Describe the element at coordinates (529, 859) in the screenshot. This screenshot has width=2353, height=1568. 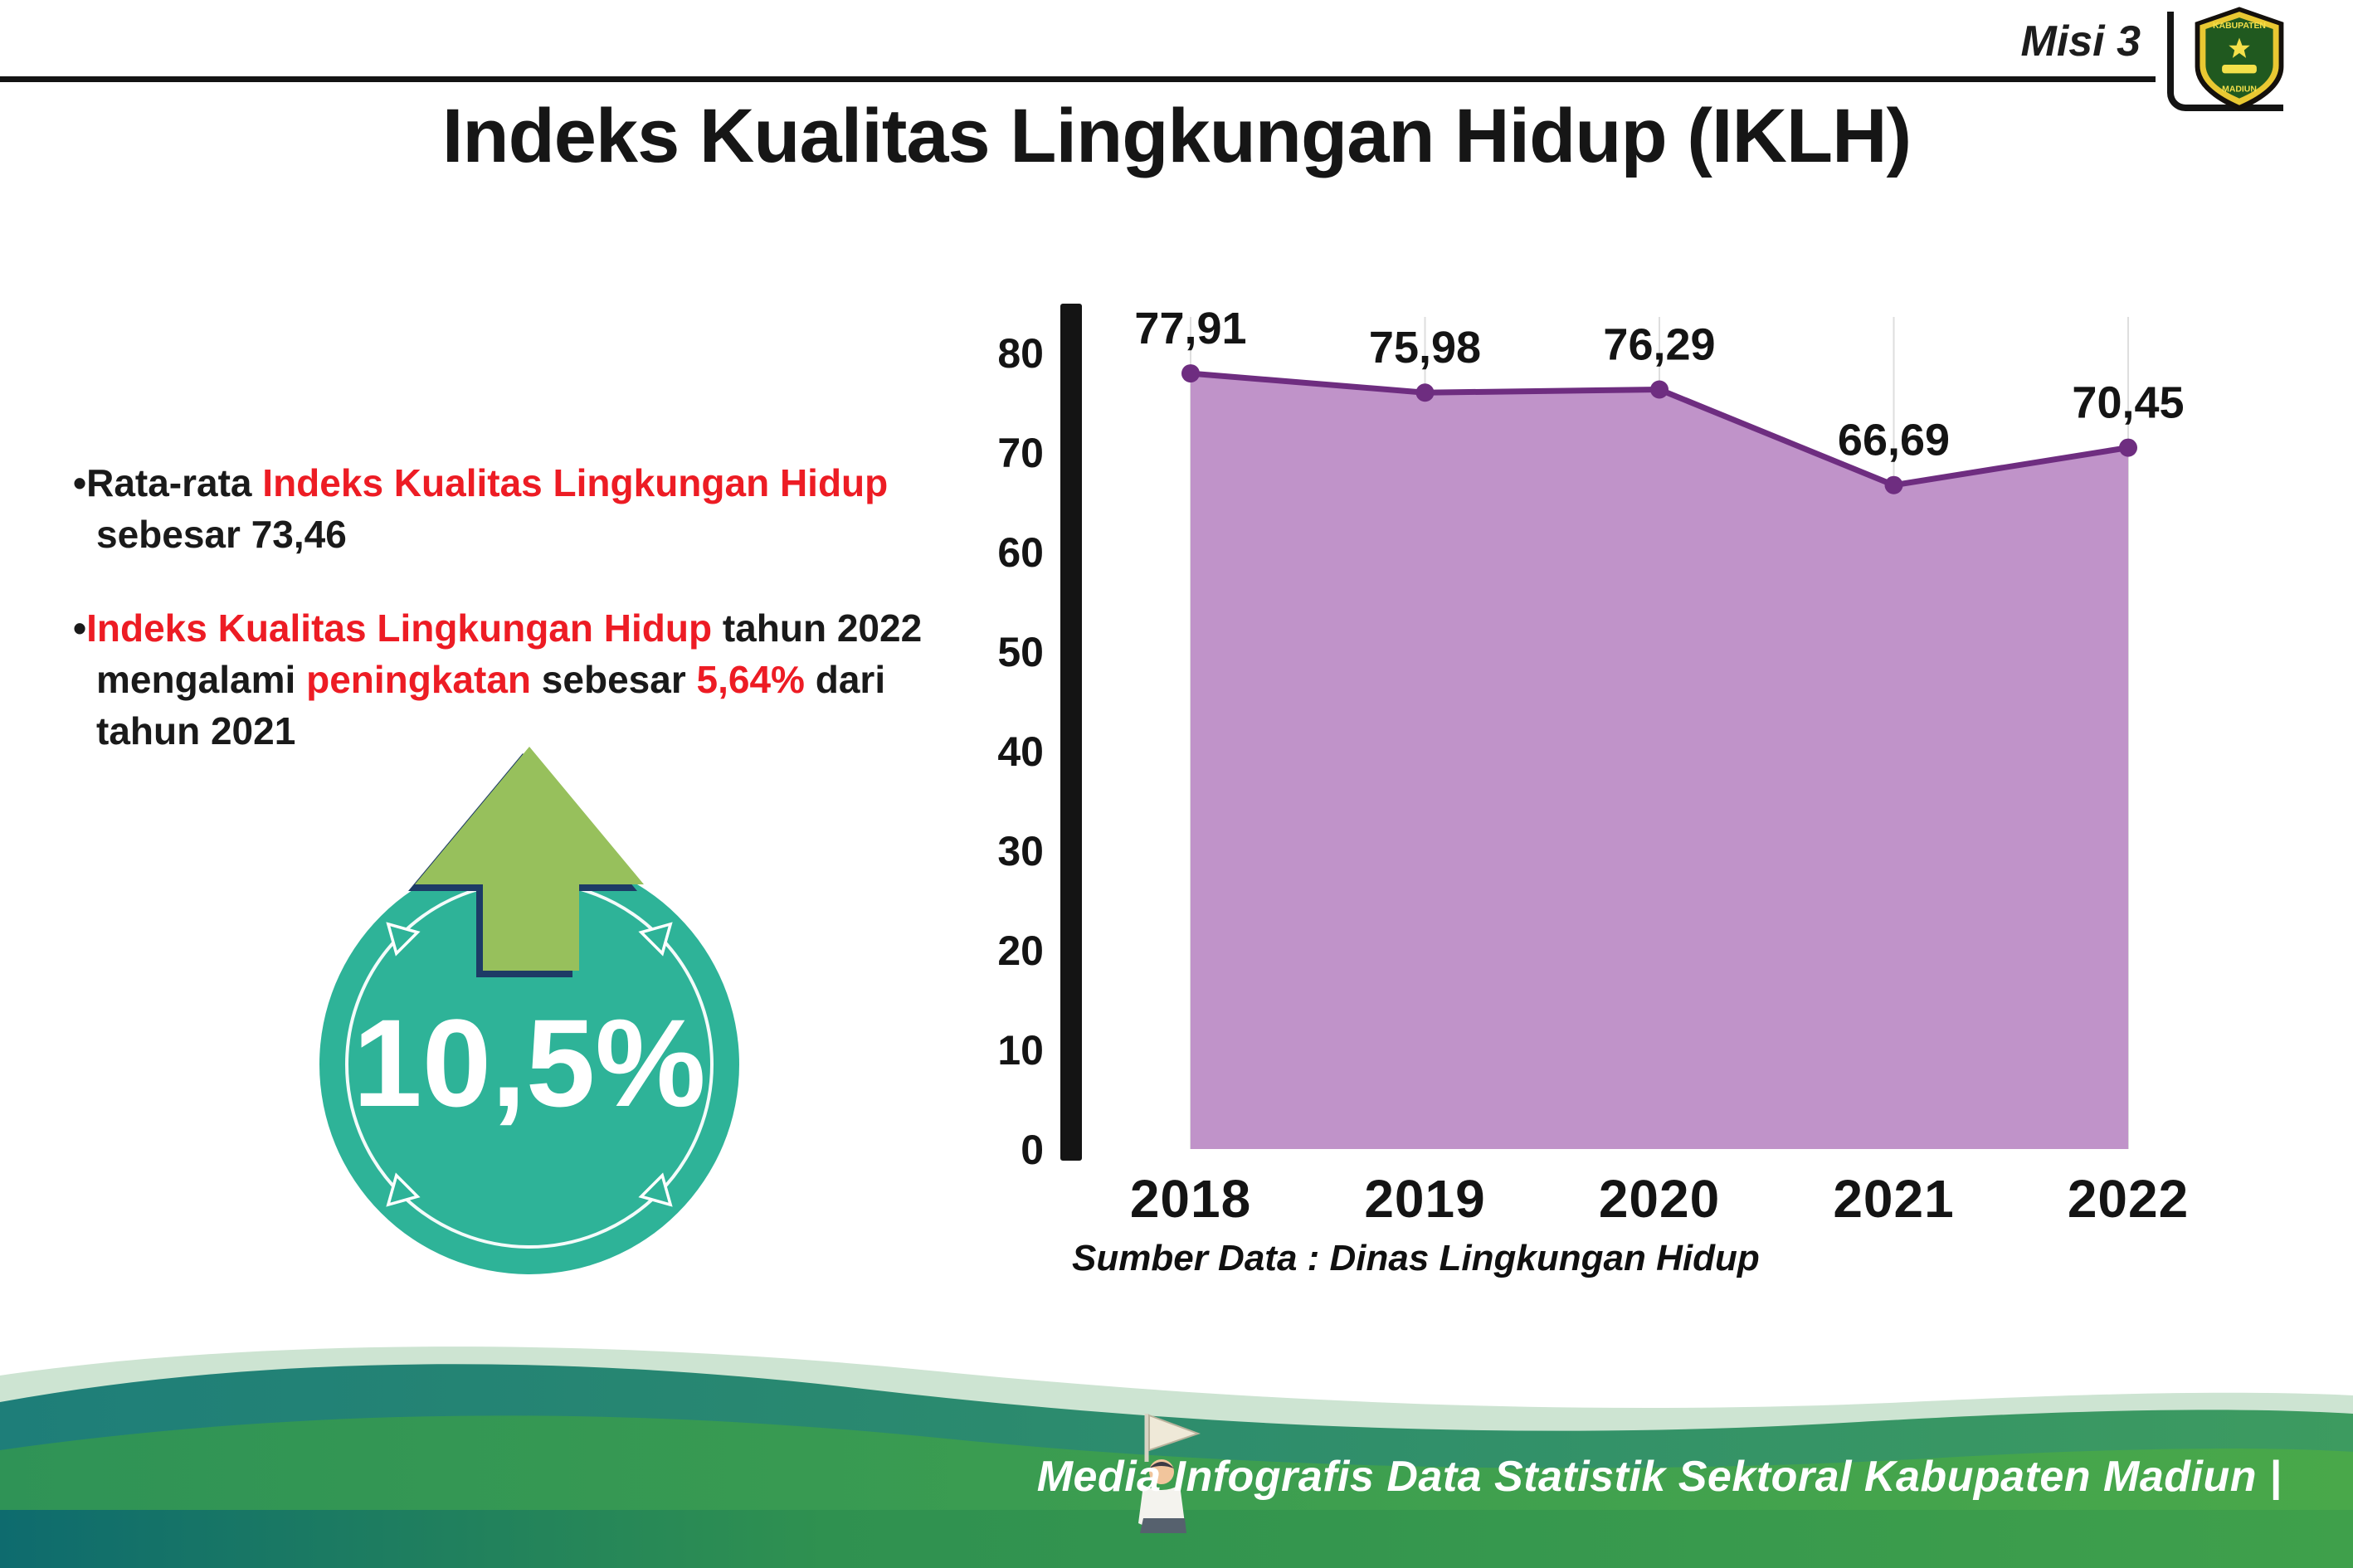
I see `up-arrow-icon` at that location.